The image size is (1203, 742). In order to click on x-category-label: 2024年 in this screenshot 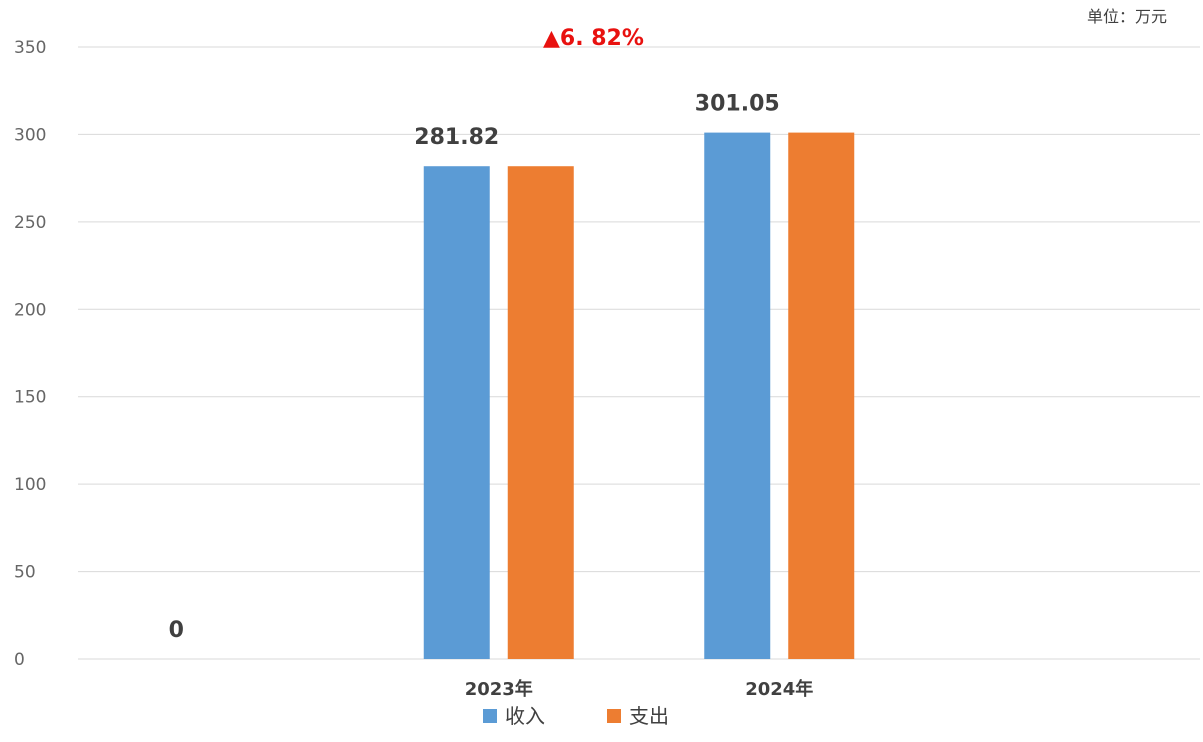, I will do `click(779, 689)`.